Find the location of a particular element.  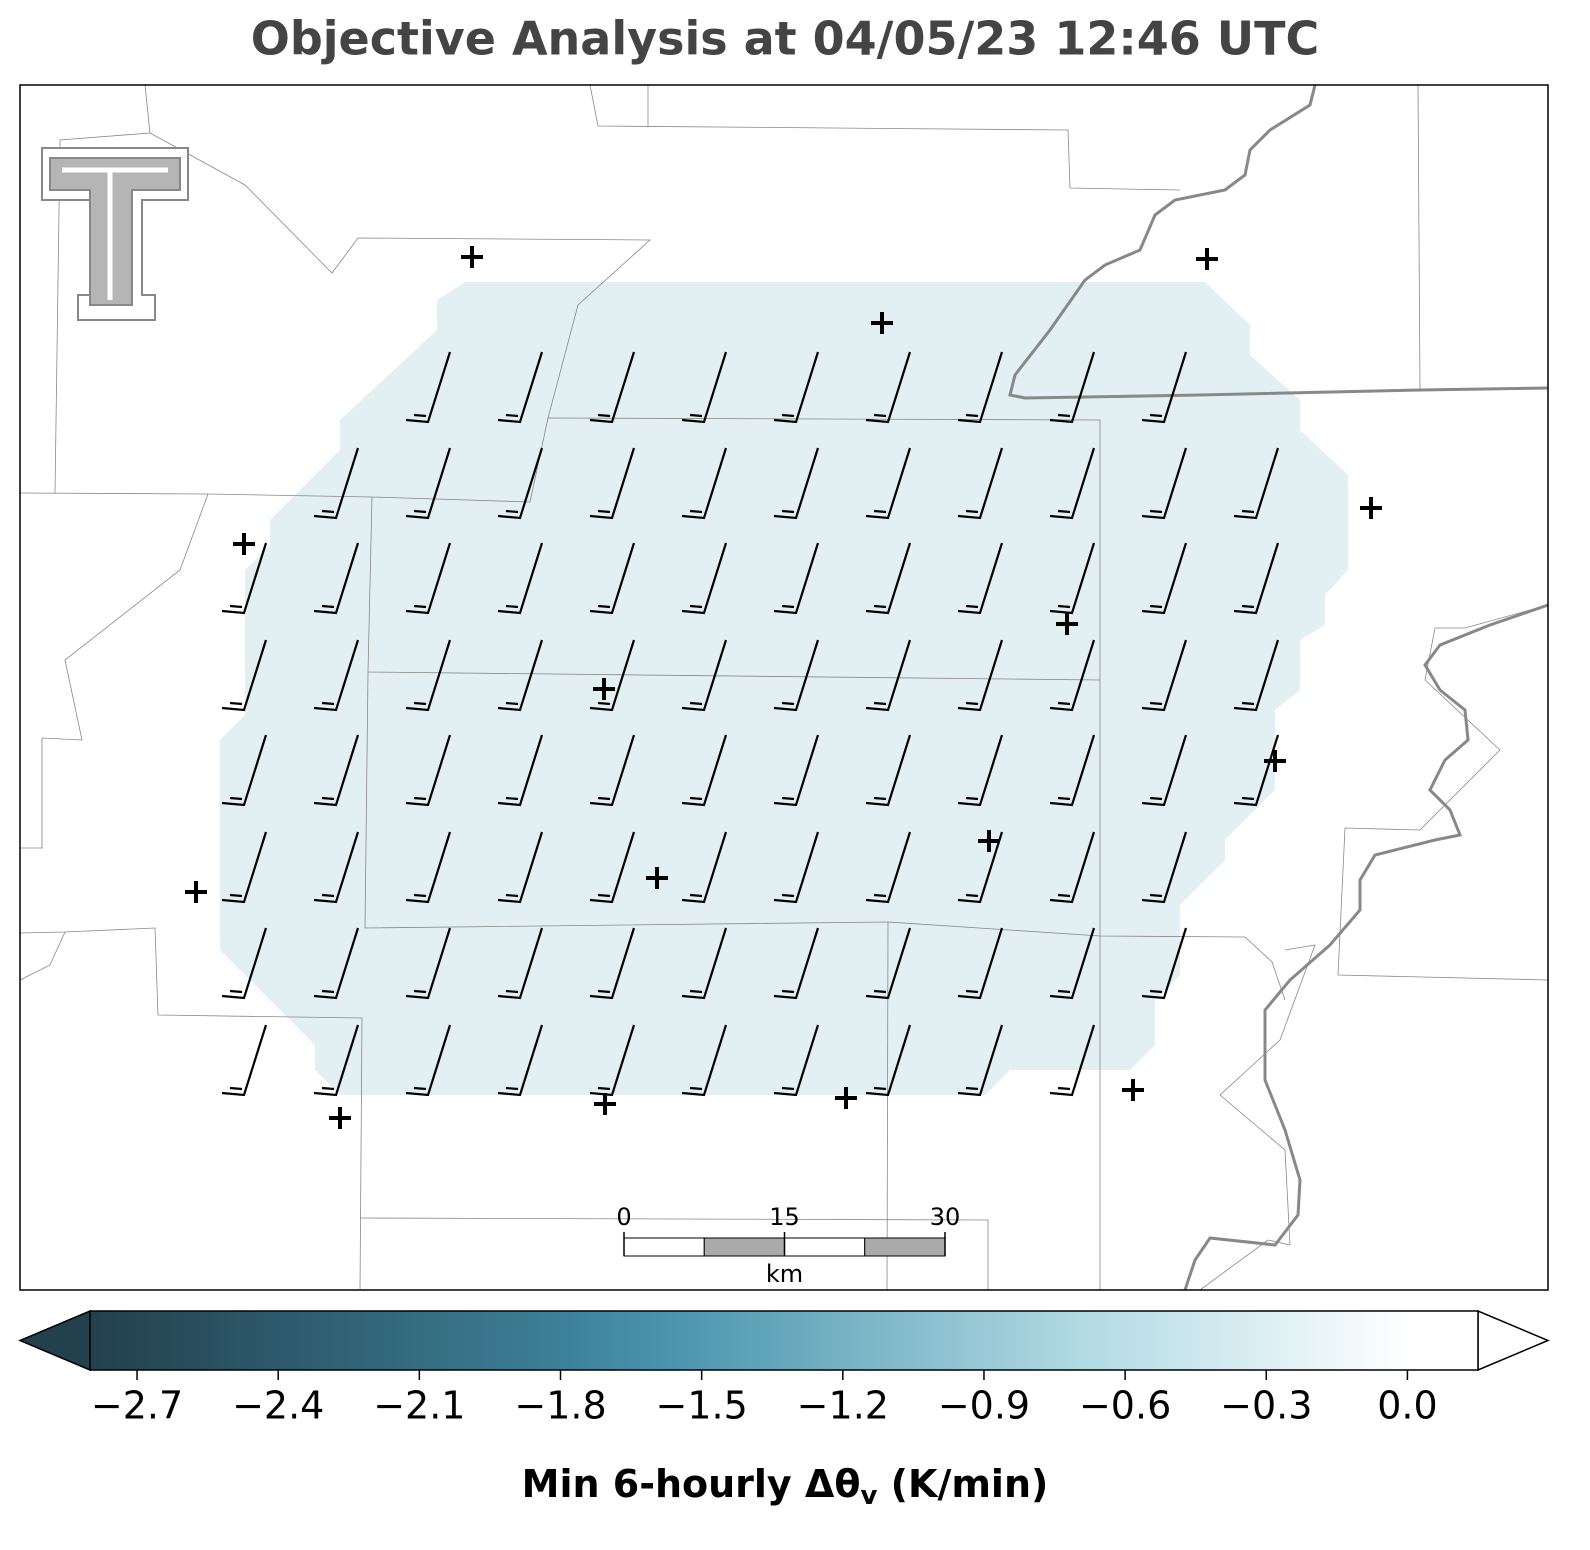

colorbar-over is located at coordinates (1513, 1340).